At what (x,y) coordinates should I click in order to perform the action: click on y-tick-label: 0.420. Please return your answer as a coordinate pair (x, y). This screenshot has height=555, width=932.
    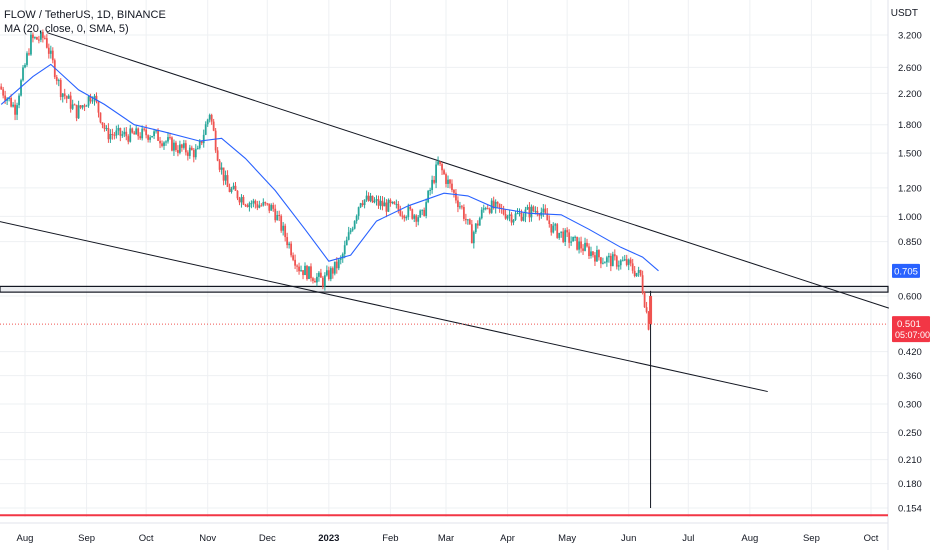
    Looking at the image, I should click on (910, 352).